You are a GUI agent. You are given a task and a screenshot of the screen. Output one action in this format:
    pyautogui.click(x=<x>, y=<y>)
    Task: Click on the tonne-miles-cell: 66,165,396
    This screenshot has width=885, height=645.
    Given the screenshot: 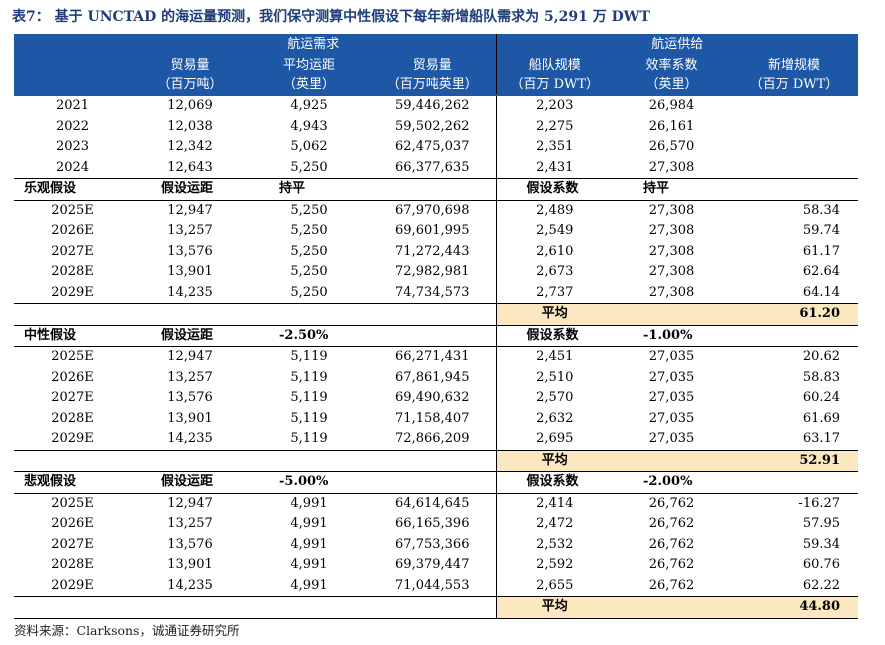 What is the action you would take?
    pyautogui.click(x=432, y=524)
    